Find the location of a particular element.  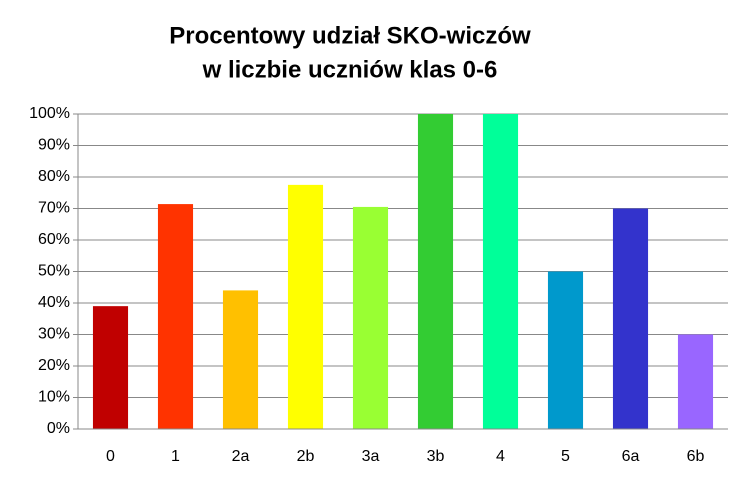

x-tick-label: 0 is located at coordinates (110, 456).